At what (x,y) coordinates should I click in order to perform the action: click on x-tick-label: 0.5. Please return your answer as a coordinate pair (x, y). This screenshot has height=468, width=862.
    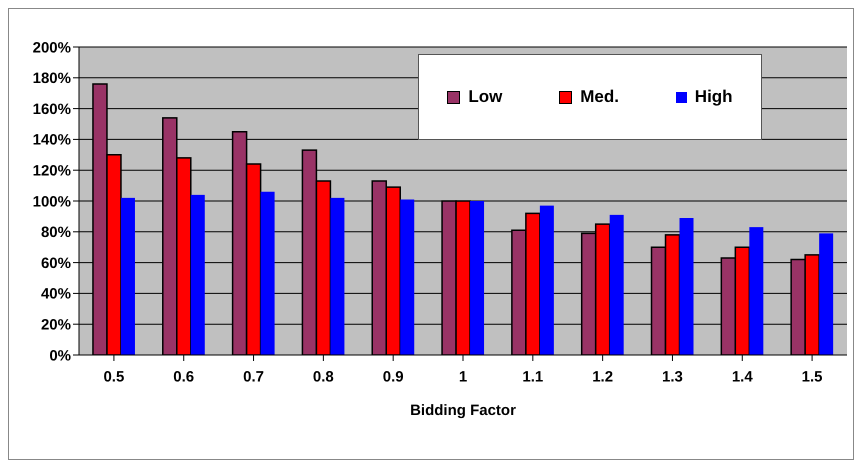
    Looking at the image, I should click on (113, 377).